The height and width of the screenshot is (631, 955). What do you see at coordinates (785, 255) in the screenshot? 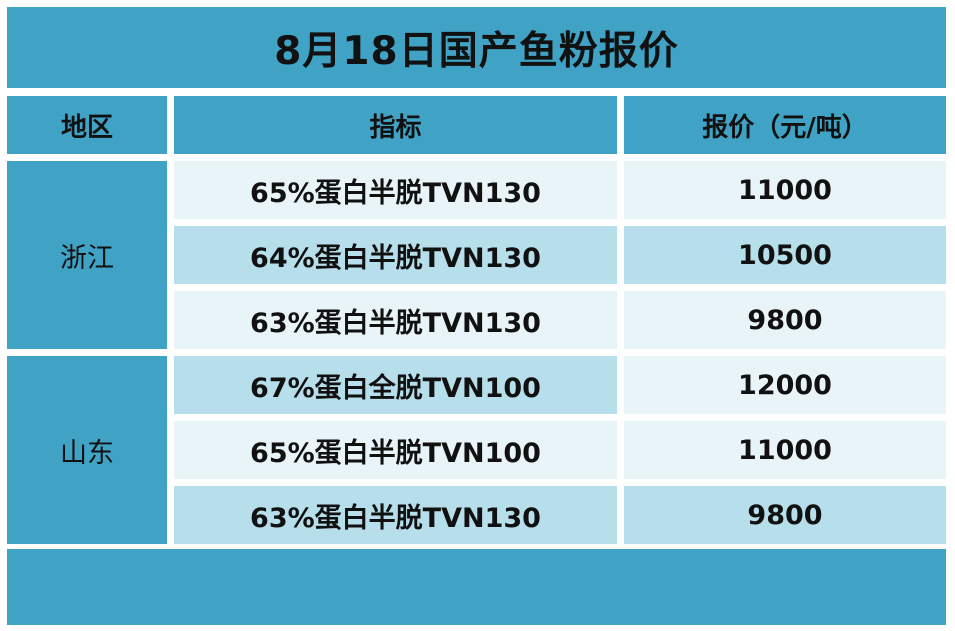
I see `table-row-price: 10500` at bounding box center [785, 255].